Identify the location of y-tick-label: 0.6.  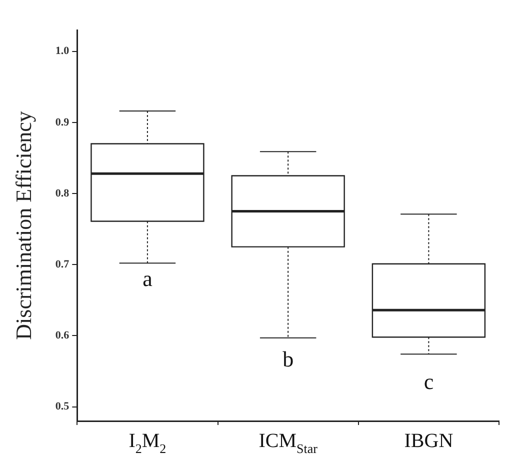
(62, 336).